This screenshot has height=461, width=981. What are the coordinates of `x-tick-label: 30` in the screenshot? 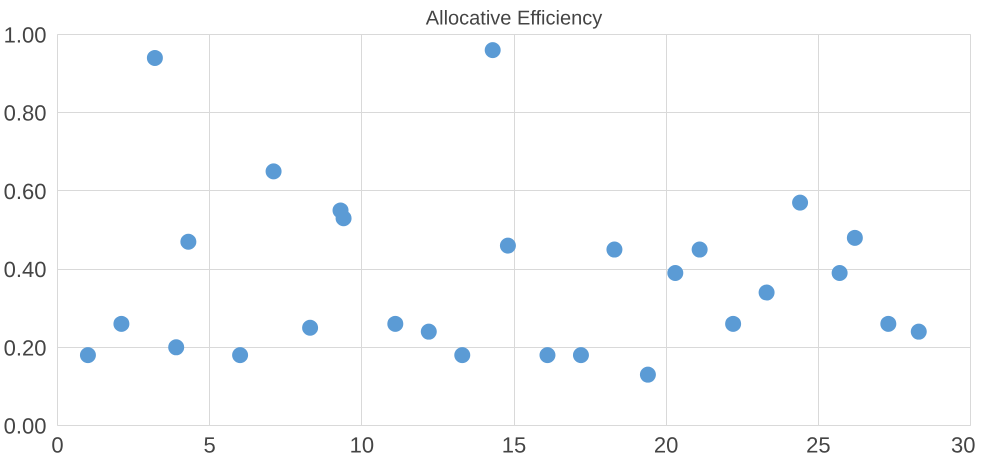 It's located at (963, 445).